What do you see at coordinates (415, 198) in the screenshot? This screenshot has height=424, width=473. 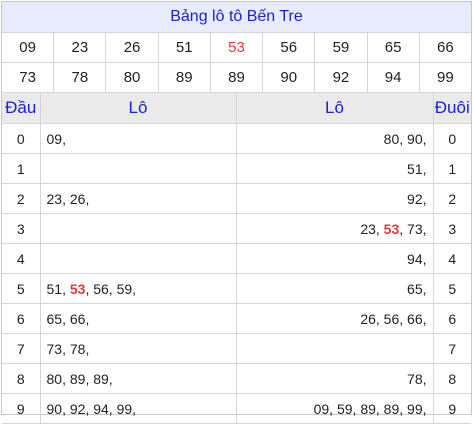 I see `loto-number: 92` at bounding box center [415, 198].